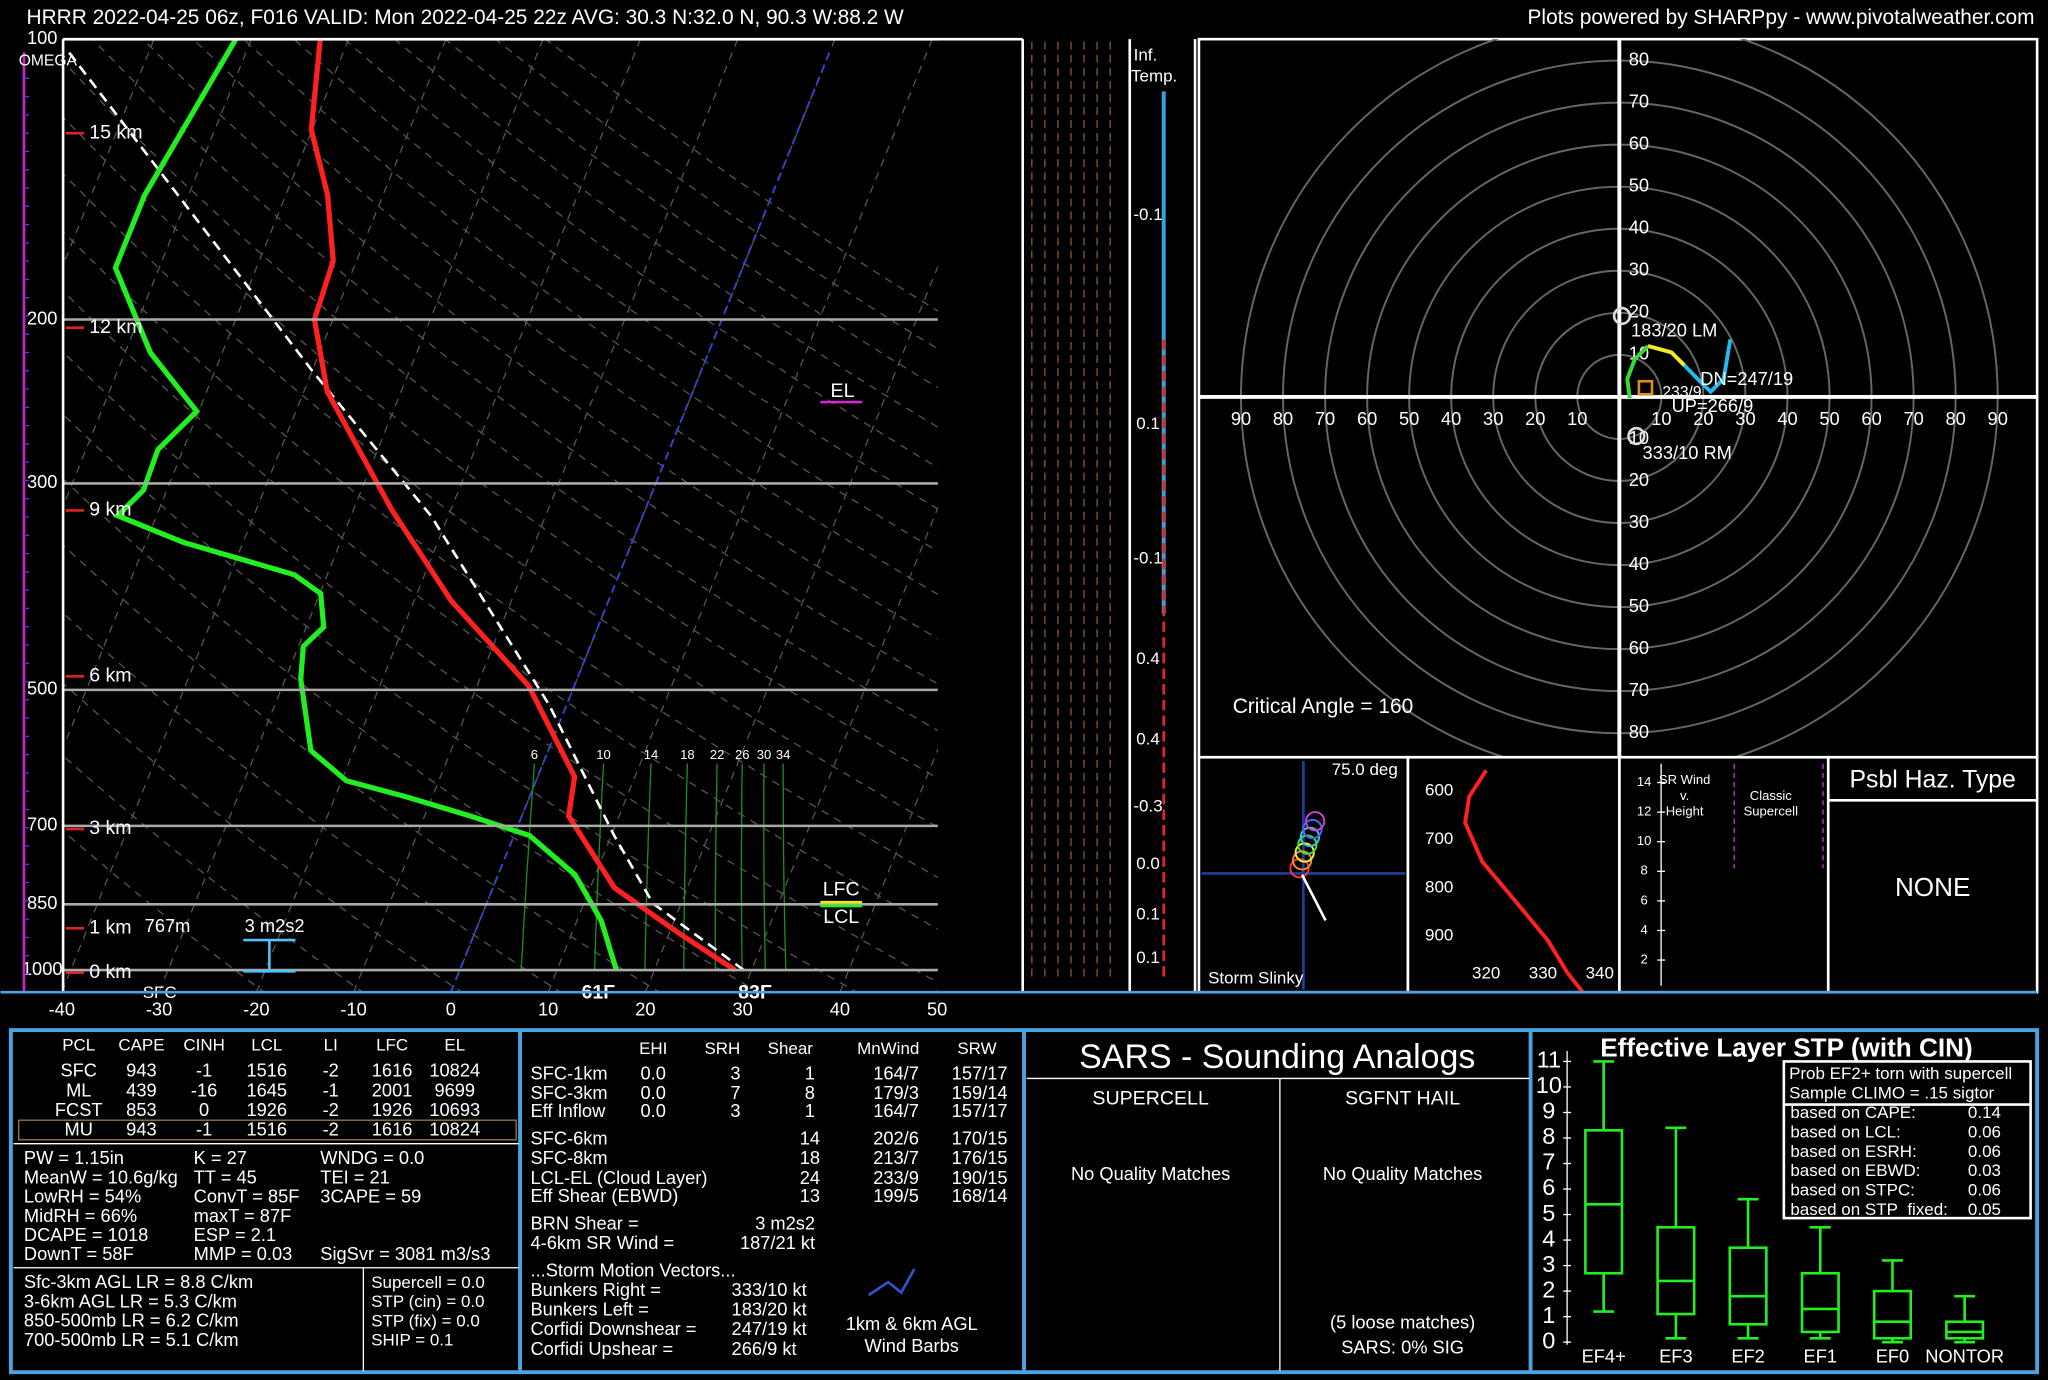 The image size is (2048, 1380). I want to click on y-tick-label: 100, so click(42, 37).